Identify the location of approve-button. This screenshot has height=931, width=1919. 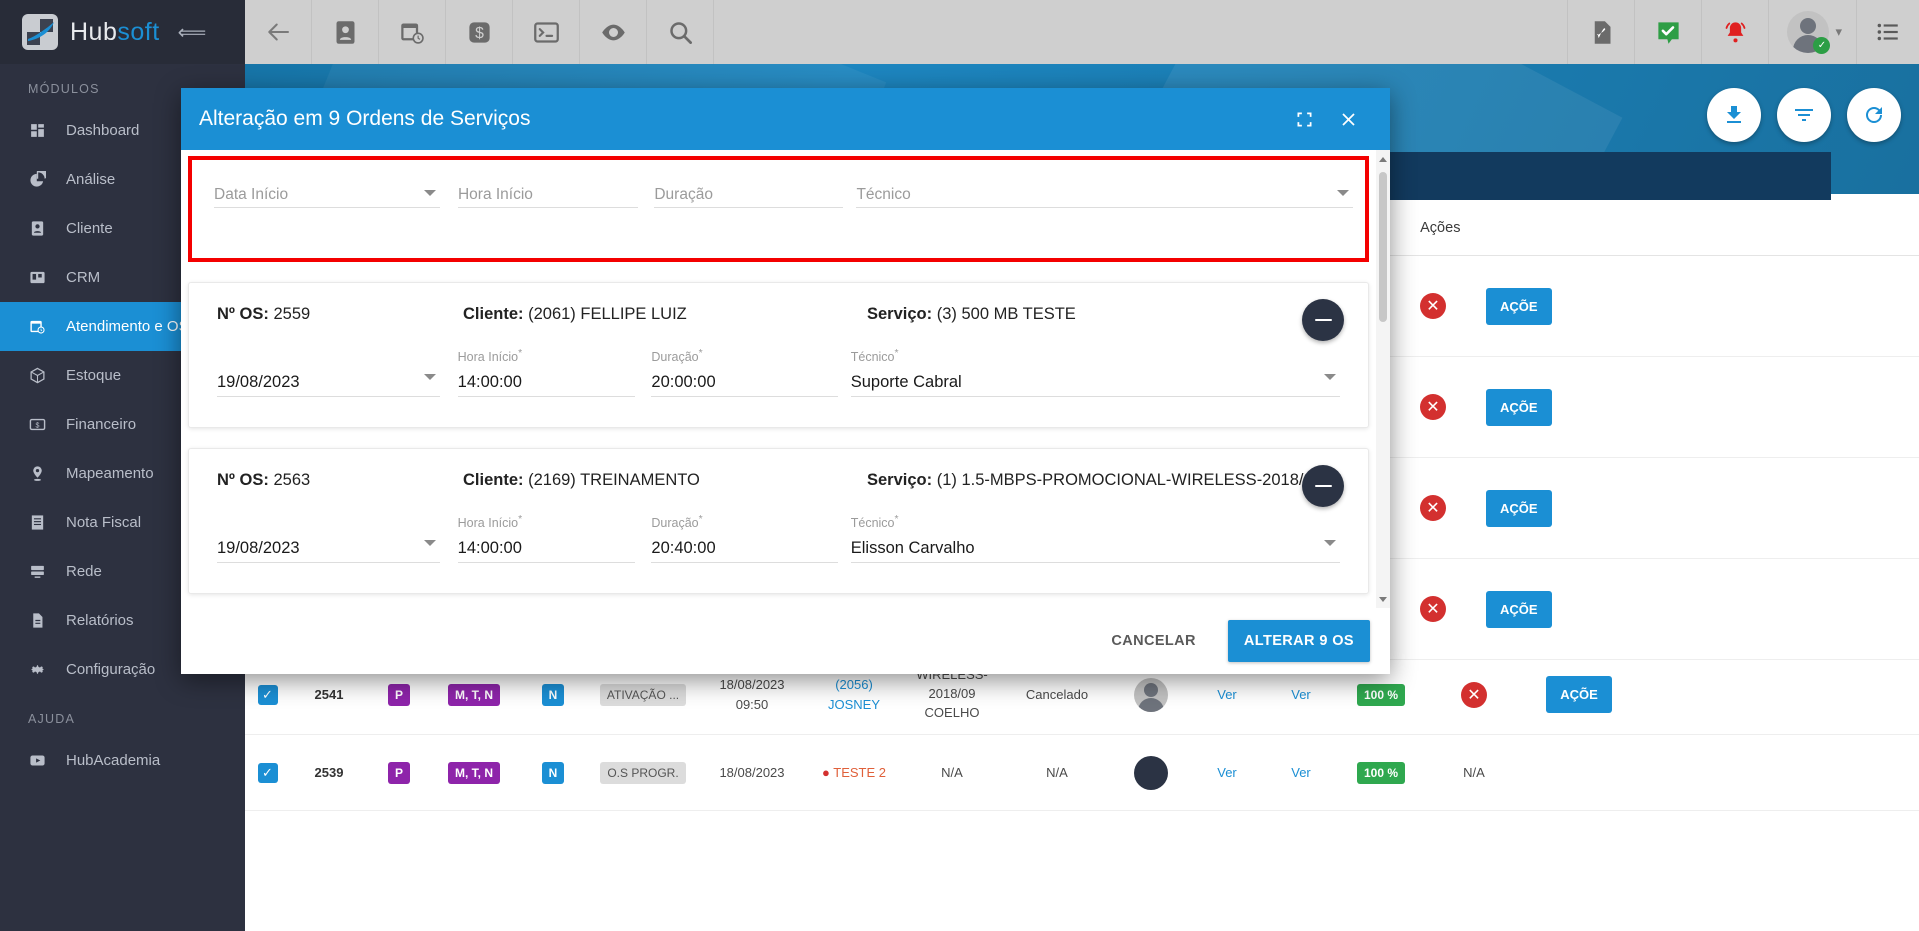
(1669, 32).